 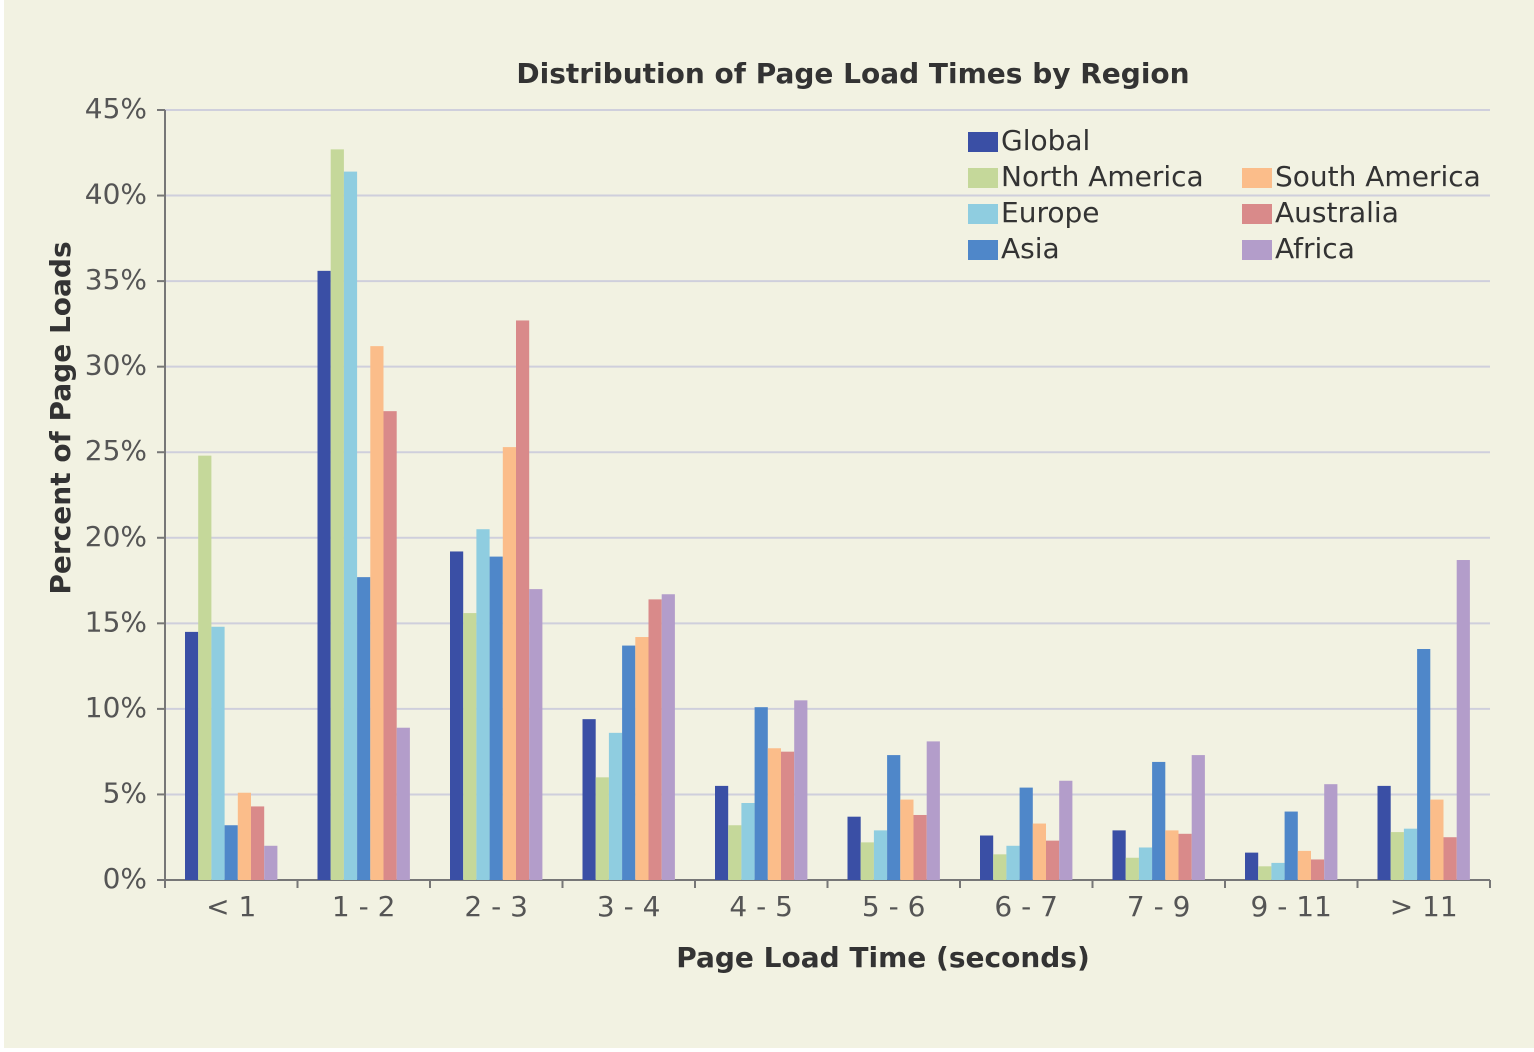 I want to click on legend-label: Africa, so click(x=1315, y=248).